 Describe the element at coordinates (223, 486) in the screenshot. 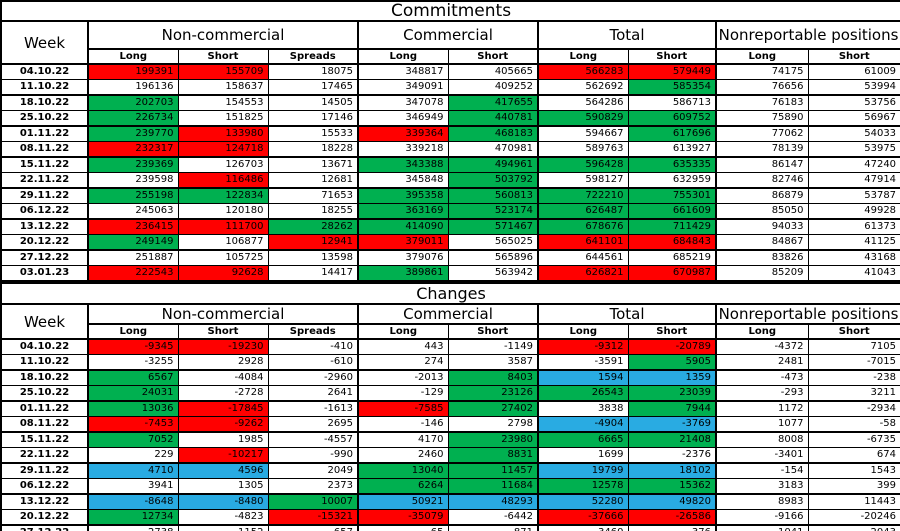

I see `value-cell: 1305` at that location.